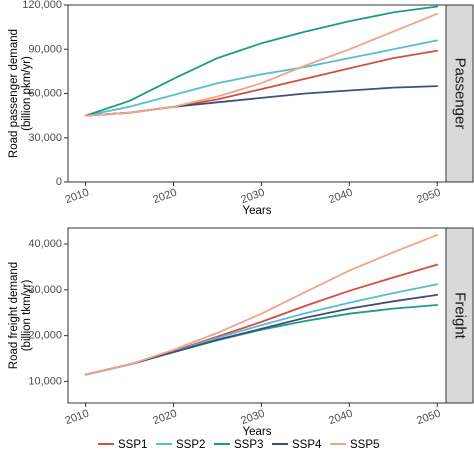 This screenshot has width=474, height=453. I want to click on legend-label: SSP3, so click(248, 445).